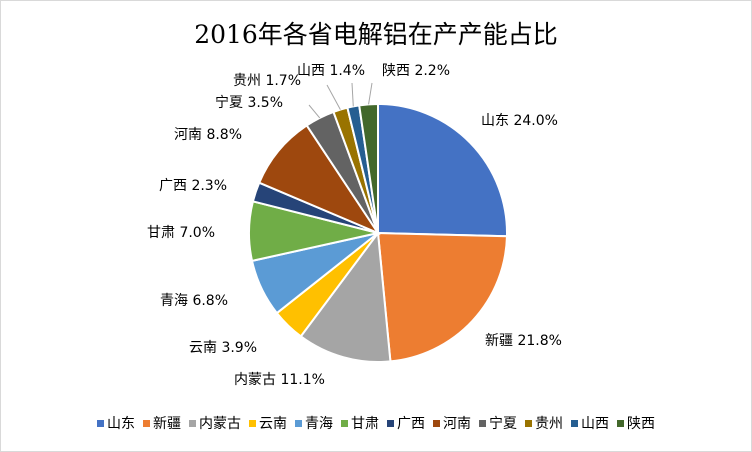 The width and height of the screenshot is (752, 452). I want to click on data-label-内蒙古: 内蒙古 11.1%, so click(279, 380).